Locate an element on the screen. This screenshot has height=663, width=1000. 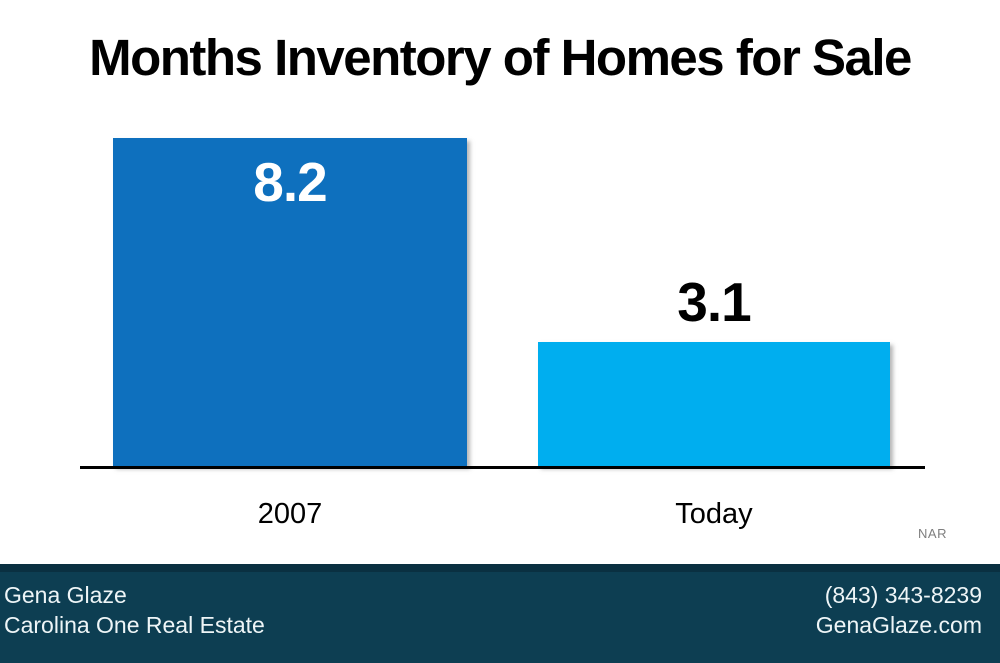
footer-right-block: (843) 343-8239 GenaGlaze.com is located at coordinates (899, 621).